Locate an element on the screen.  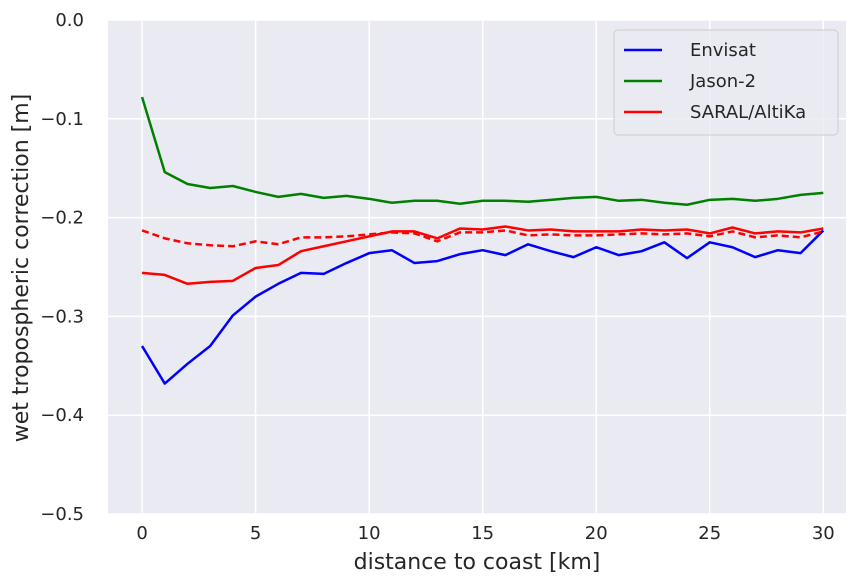
y-axis-label: wet tropospheric correction [m] is located at coordinates (21, 268).